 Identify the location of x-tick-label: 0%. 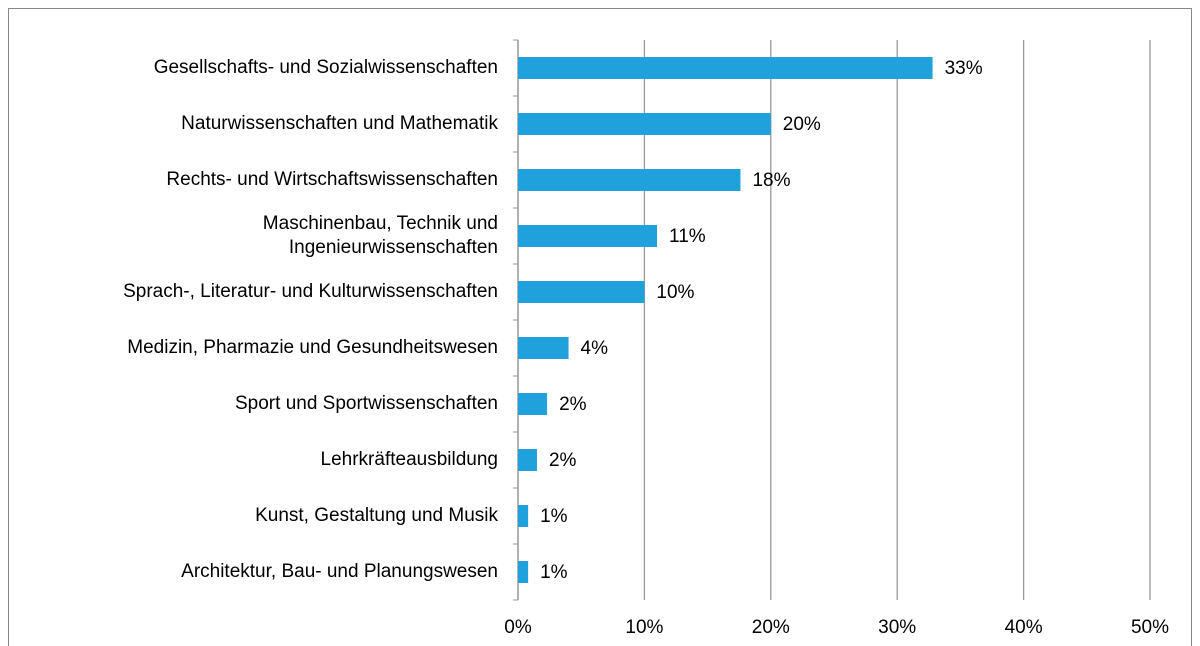
(518, 627).